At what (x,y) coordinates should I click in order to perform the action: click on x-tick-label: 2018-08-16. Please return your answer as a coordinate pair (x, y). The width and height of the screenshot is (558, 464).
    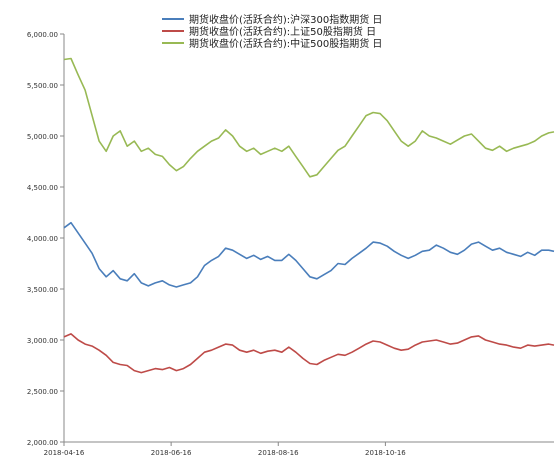
    Looking at the image, I should click on (278, 453).